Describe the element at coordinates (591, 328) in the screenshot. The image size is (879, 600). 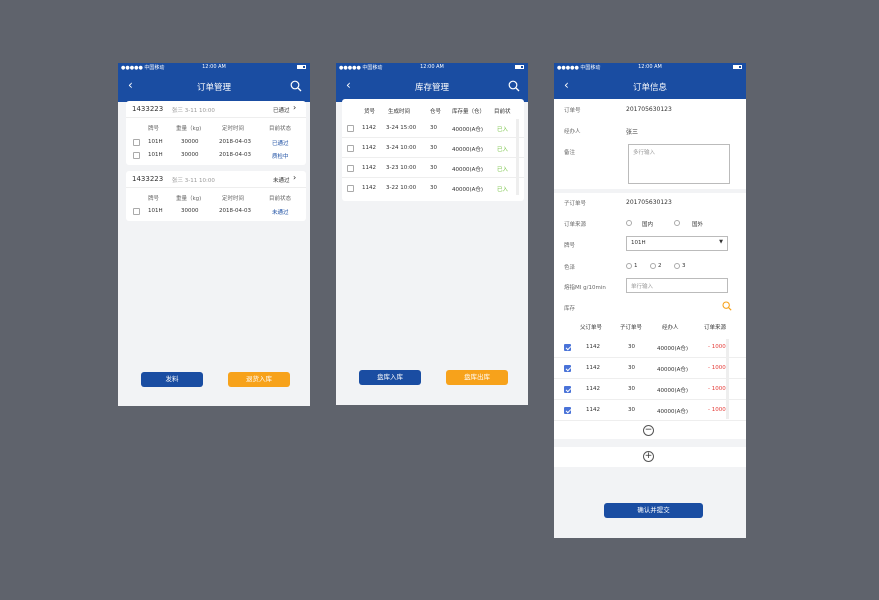
I see `col-header: 父订单号` at that location.